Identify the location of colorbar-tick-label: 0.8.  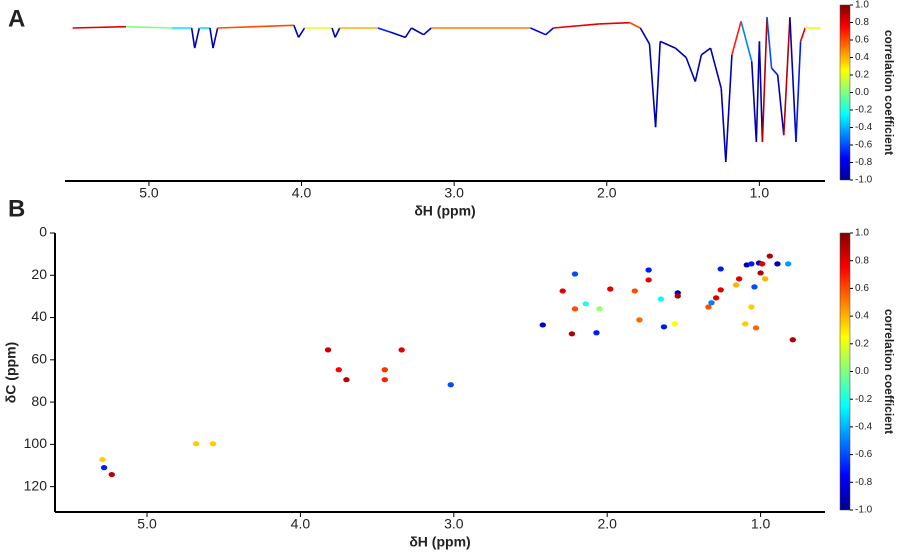
(862, 260).